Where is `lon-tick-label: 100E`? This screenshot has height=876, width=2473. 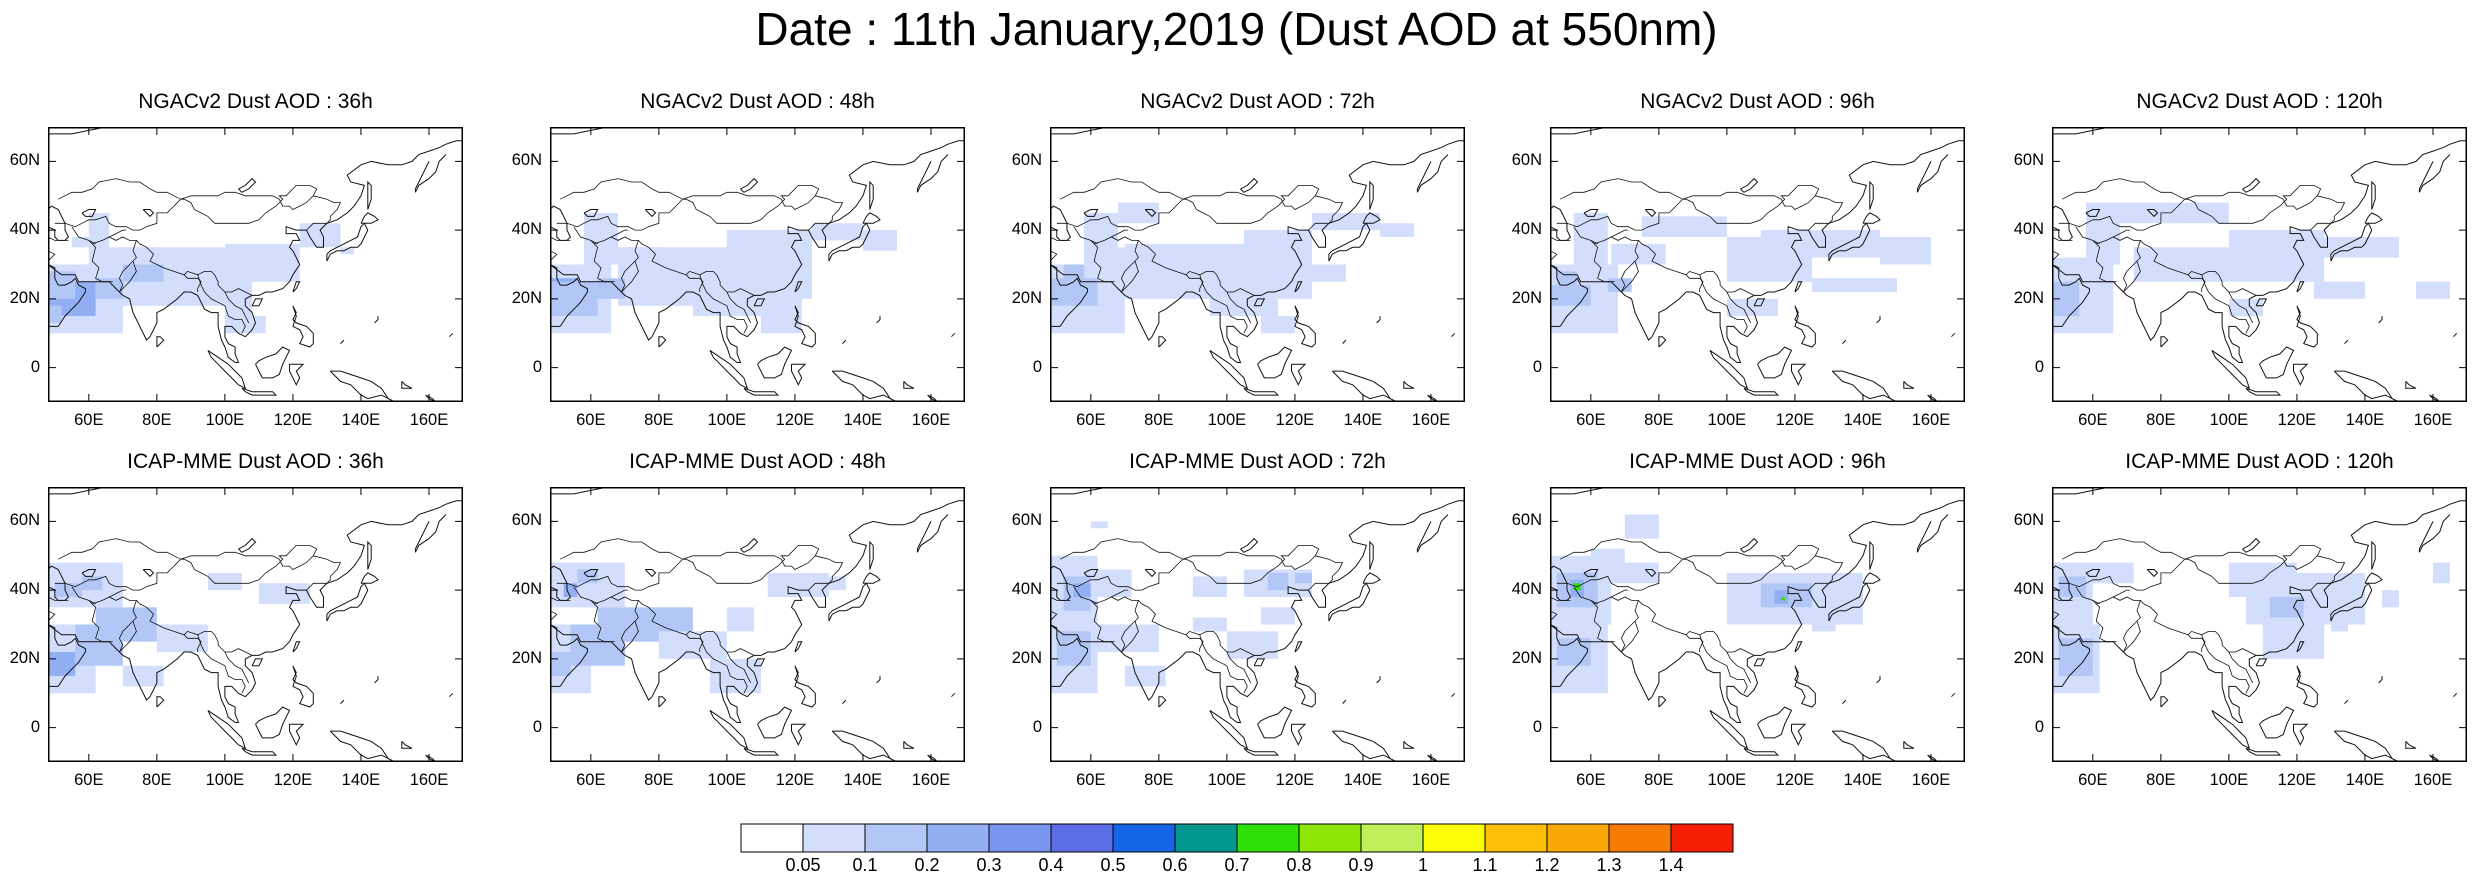 lon-tick-label: 100E is located at coordinates (1227, 780).